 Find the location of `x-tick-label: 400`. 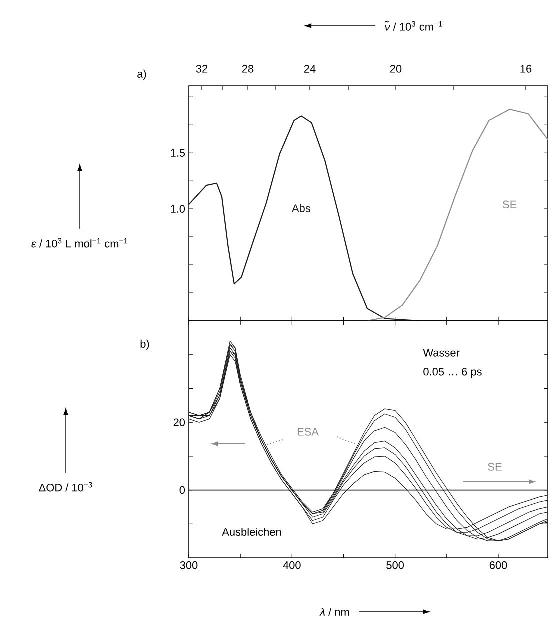

x-tick-label: 400 is located at coordinates (292, 566).